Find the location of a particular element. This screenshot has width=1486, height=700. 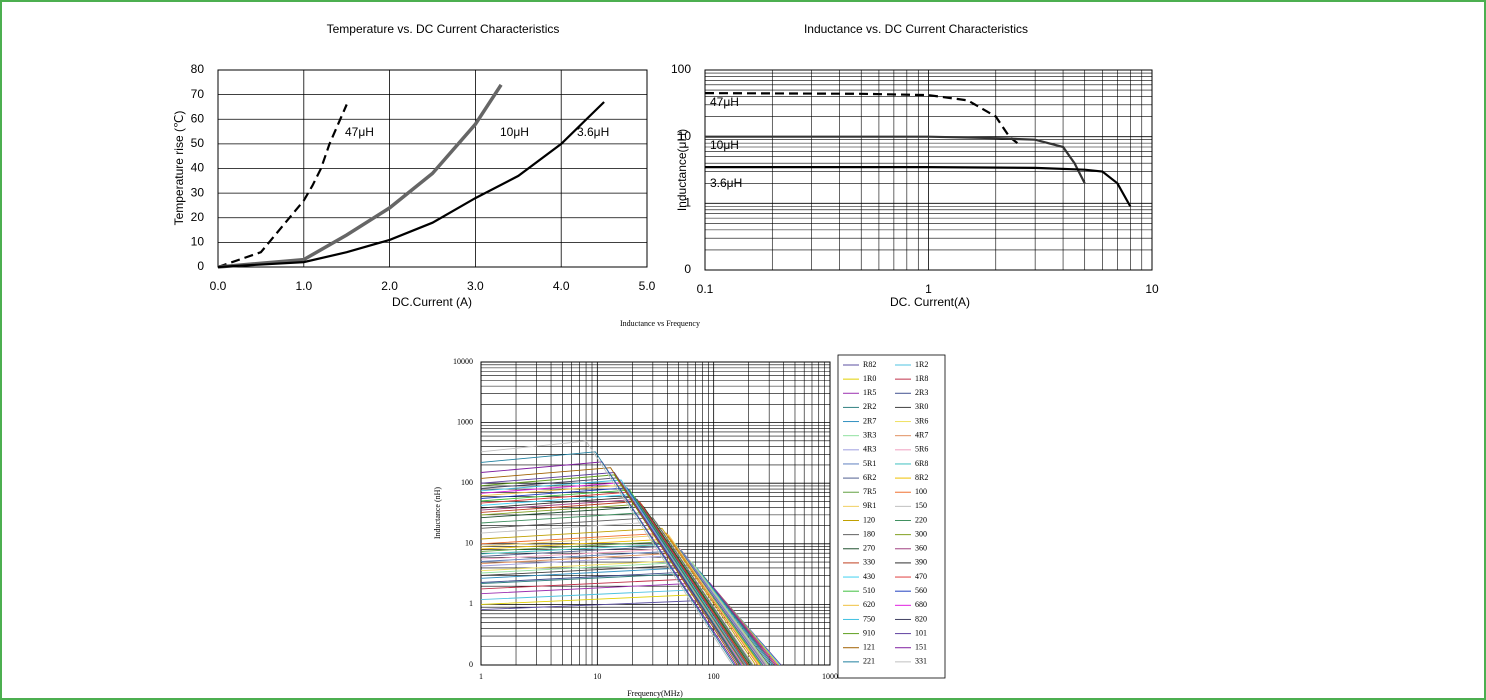

y-tick-label: 20 is located at coordinates (198, 217).